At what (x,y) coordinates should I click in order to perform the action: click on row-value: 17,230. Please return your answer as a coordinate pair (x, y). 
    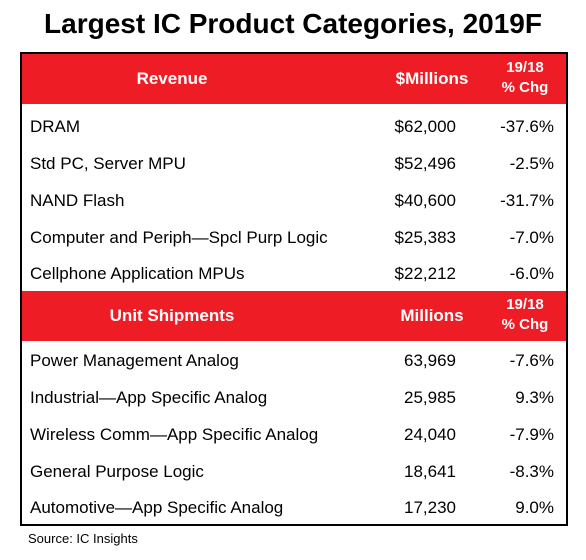
    Looking at the image, I should click on (430, 507).